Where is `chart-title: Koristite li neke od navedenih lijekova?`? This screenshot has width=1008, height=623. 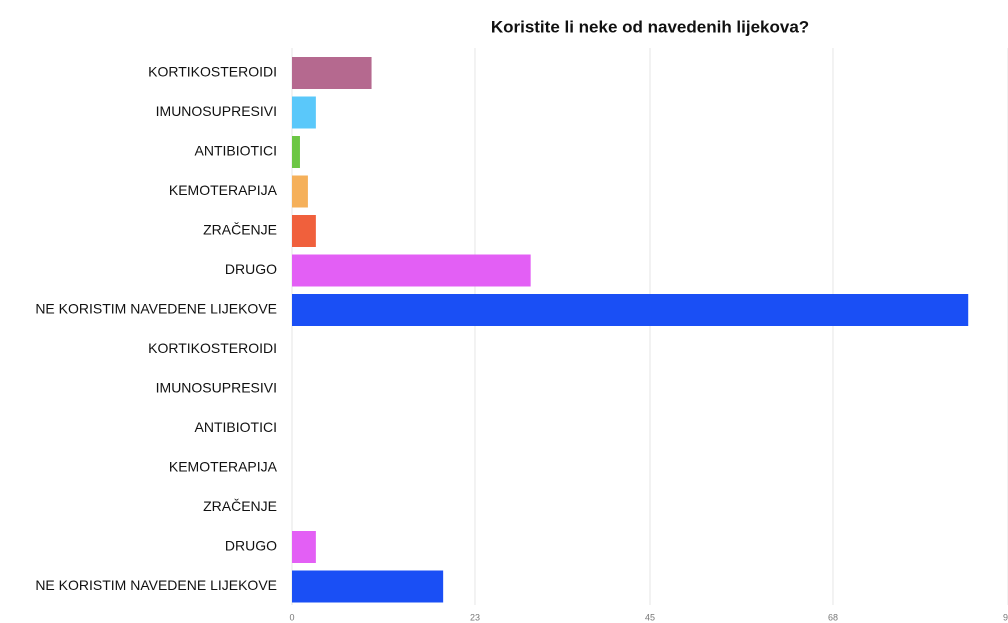
chart-title: Koristite li neke od navedenih lijekova? is located at coordinates (650, 26).